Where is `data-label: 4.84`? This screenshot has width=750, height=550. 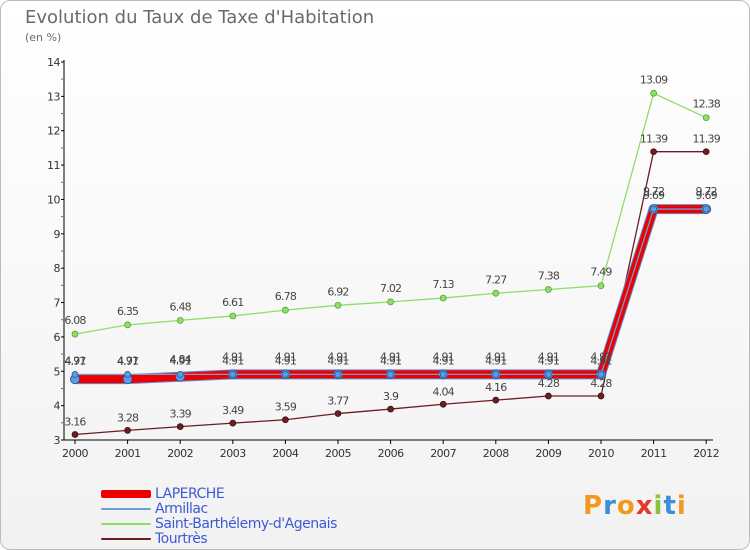
data-label: 4.84 is located at coordinates (181, 359).